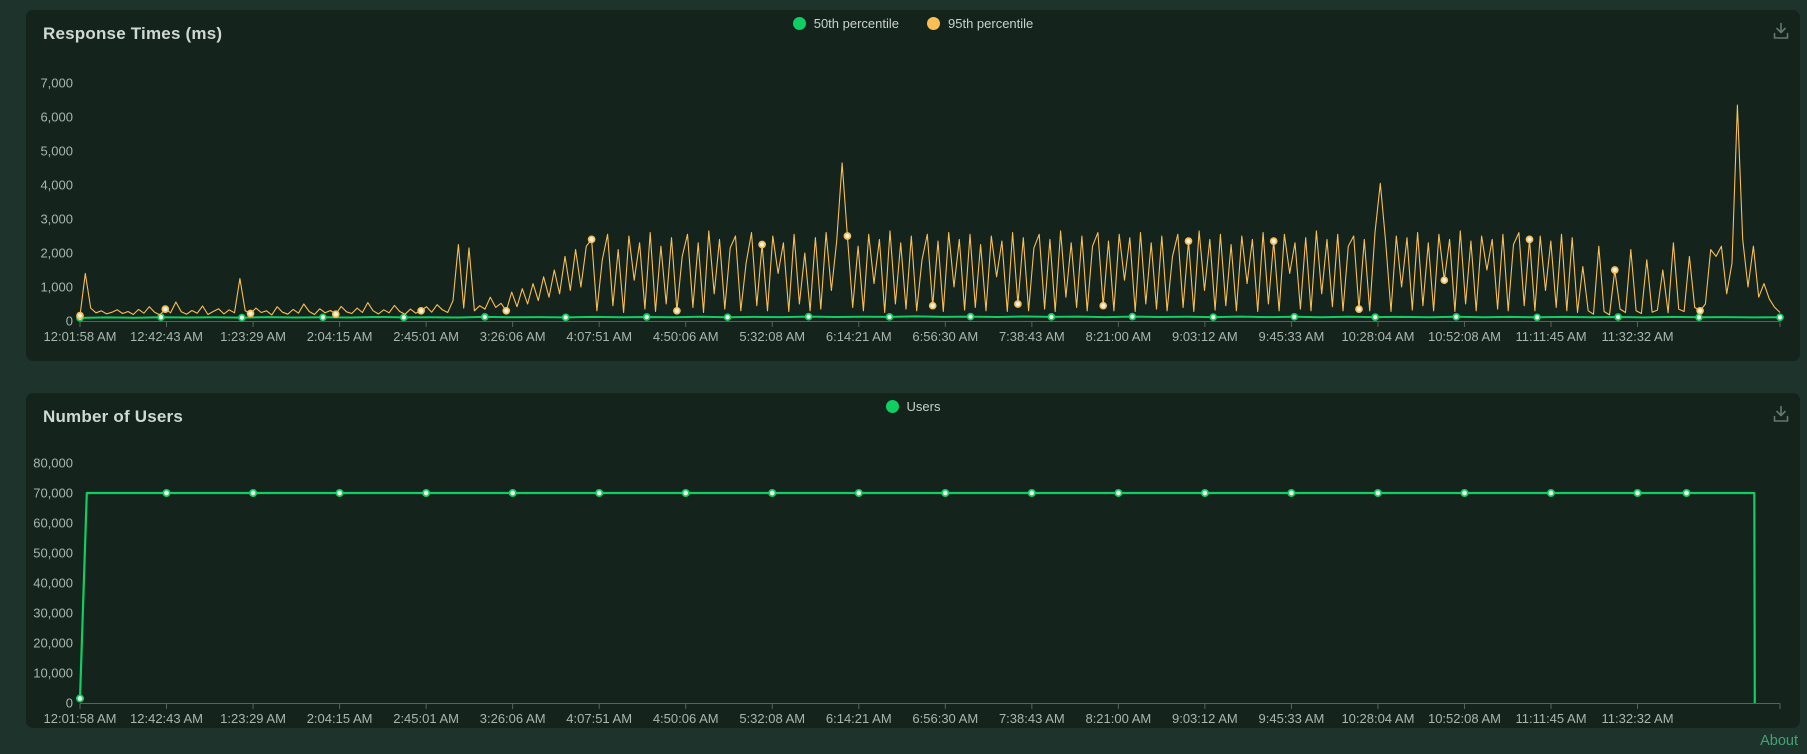  Describe the element at coordinates (991, 23) in the screenshot. I see `legend-label: 95th percentile` at that location.